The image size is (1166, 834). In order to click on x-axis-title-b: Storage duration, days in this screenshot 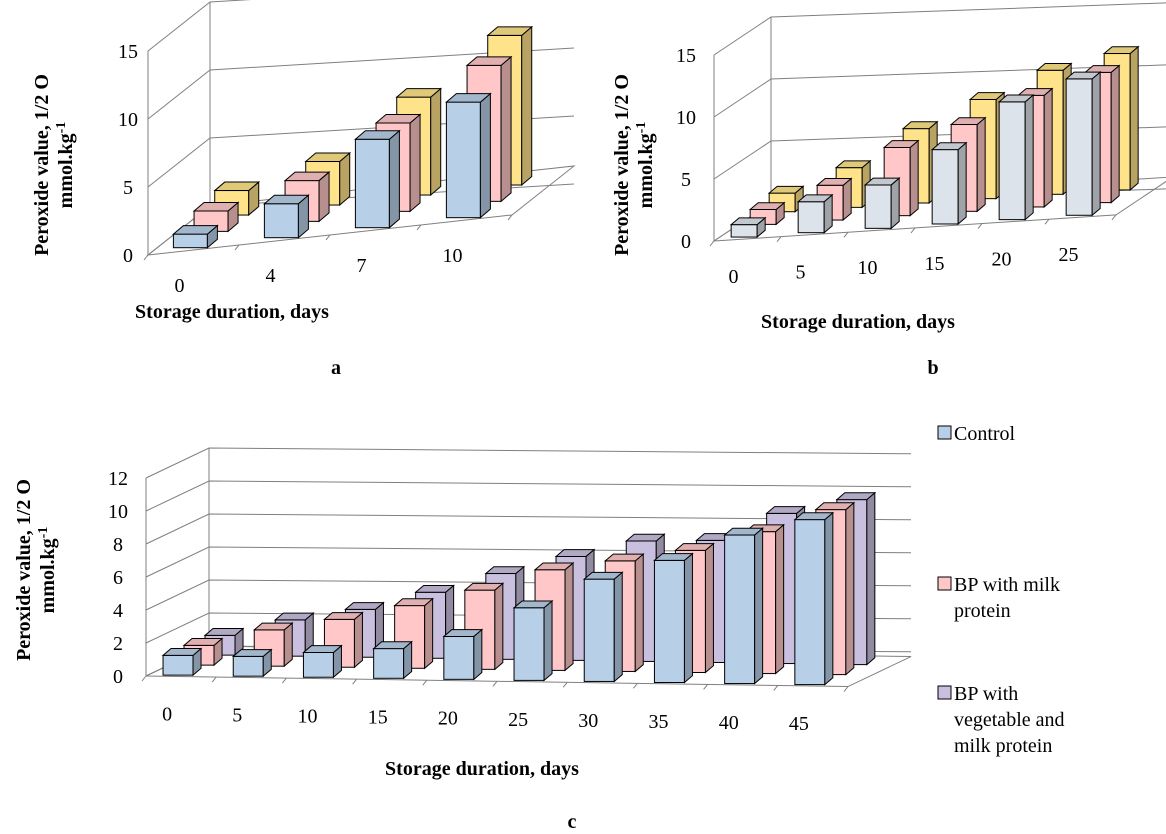, I will do `click(858, 322)`.